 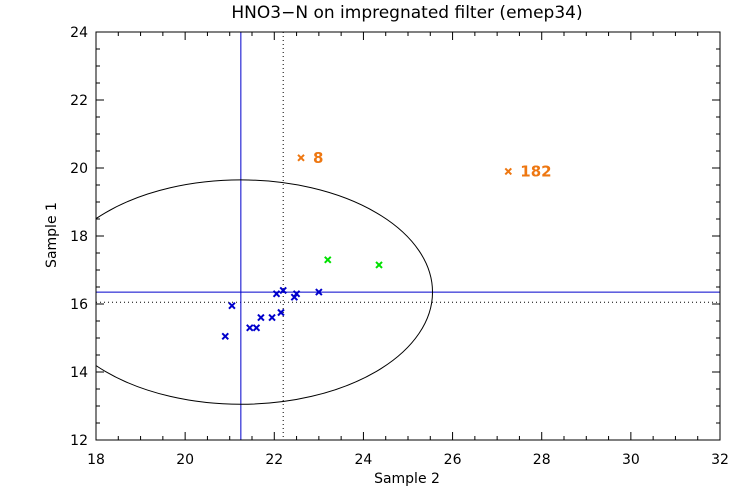 I want to click on y-tick-label-16: 16, so click(x=79, y=305).